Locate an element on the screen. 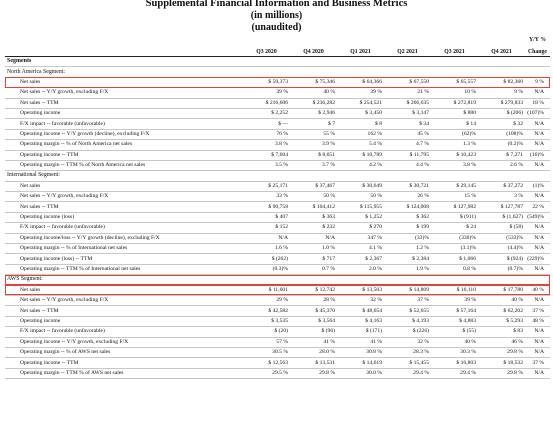 The width and height of the screenshot is (553, 434). metric-value: $ 11,795 is located at coordinates (419, 154).